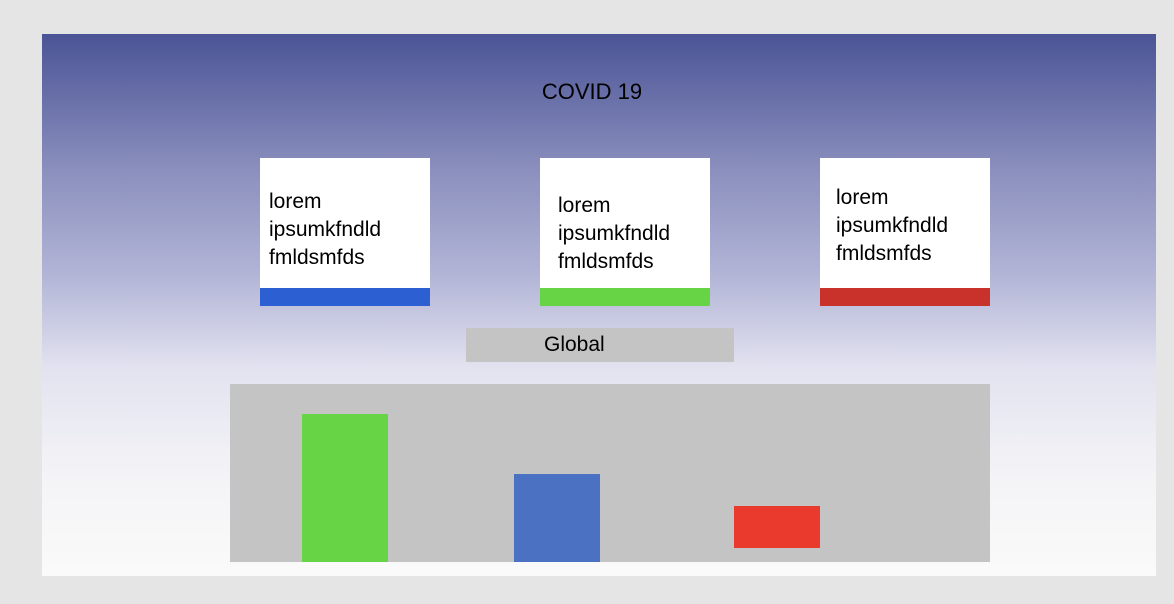 The width and height of the screenshot is (1174, 604). I want to click on stat-card-2: lorem ipsumkfndld fmldsmfds, so click(625, 232).